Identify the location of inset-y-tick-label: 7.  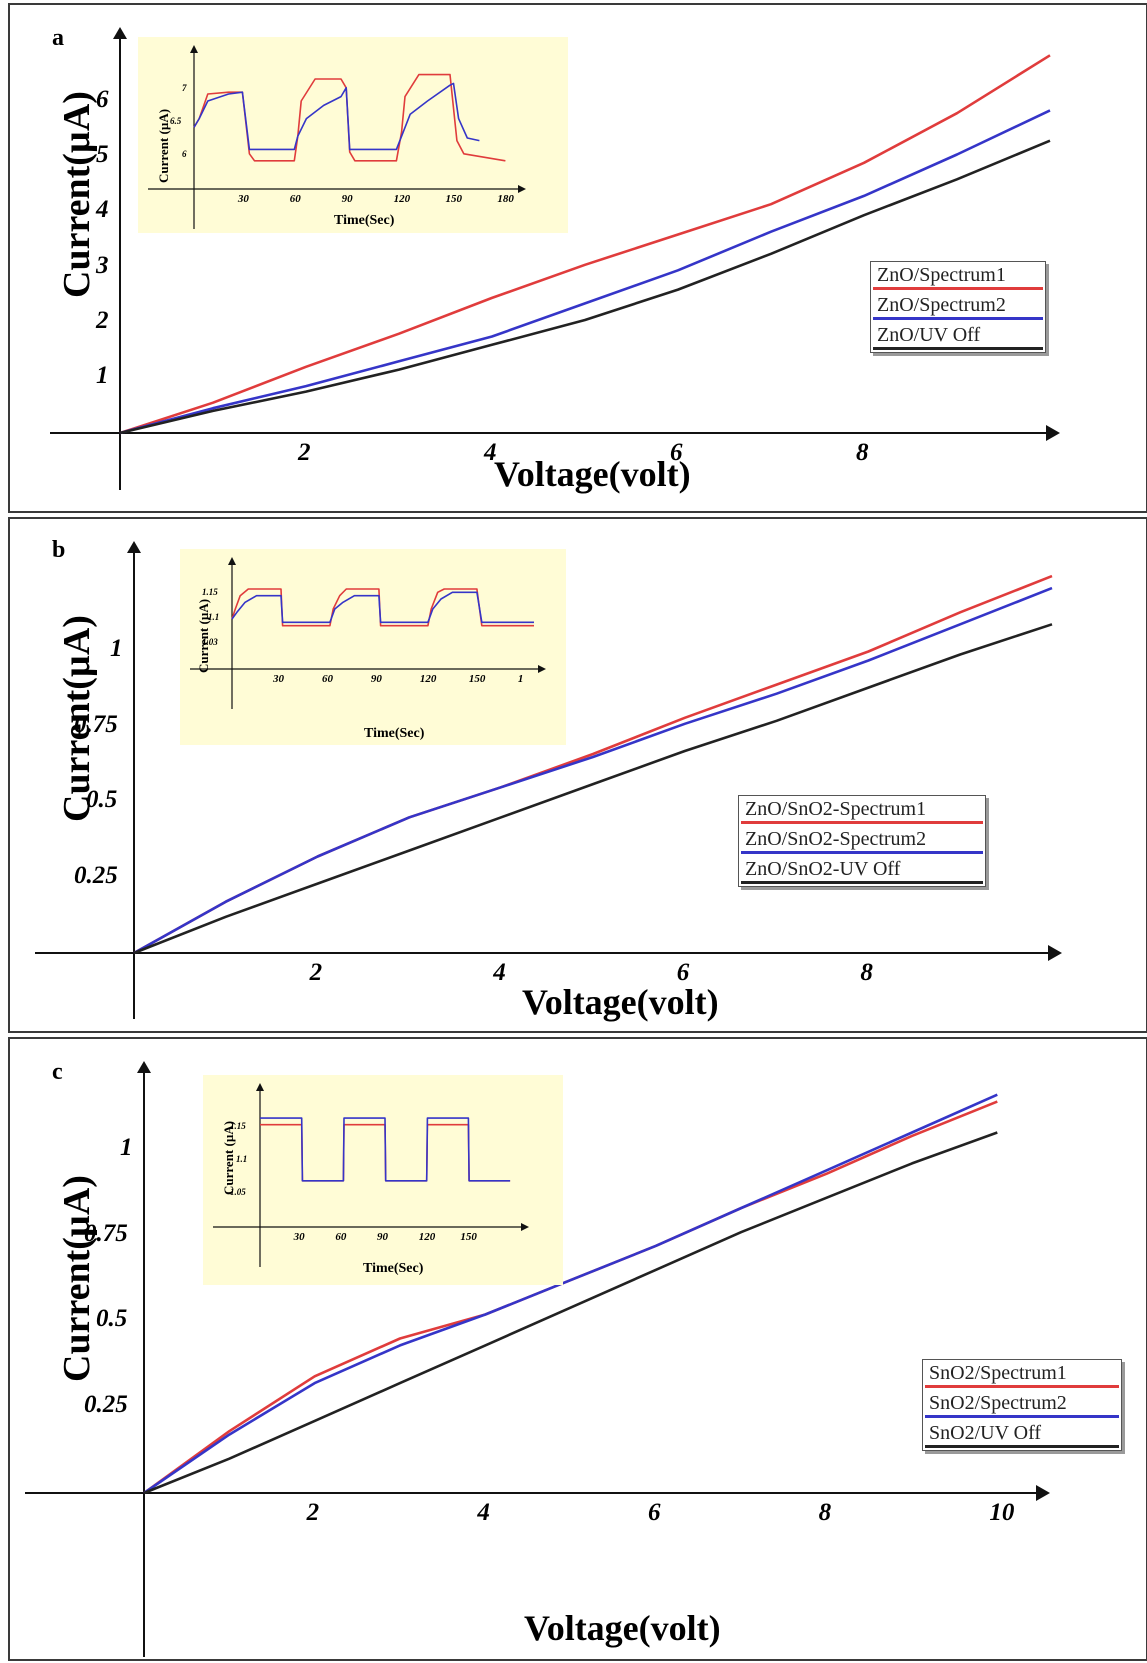
(184, 88).